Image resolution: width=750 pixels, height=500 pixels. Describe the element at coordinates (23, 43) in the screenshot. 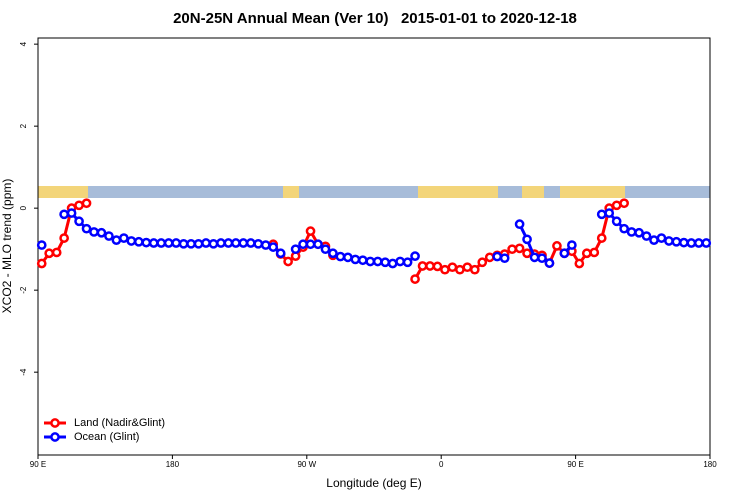

I see `y-tick-label: 4` at that location.